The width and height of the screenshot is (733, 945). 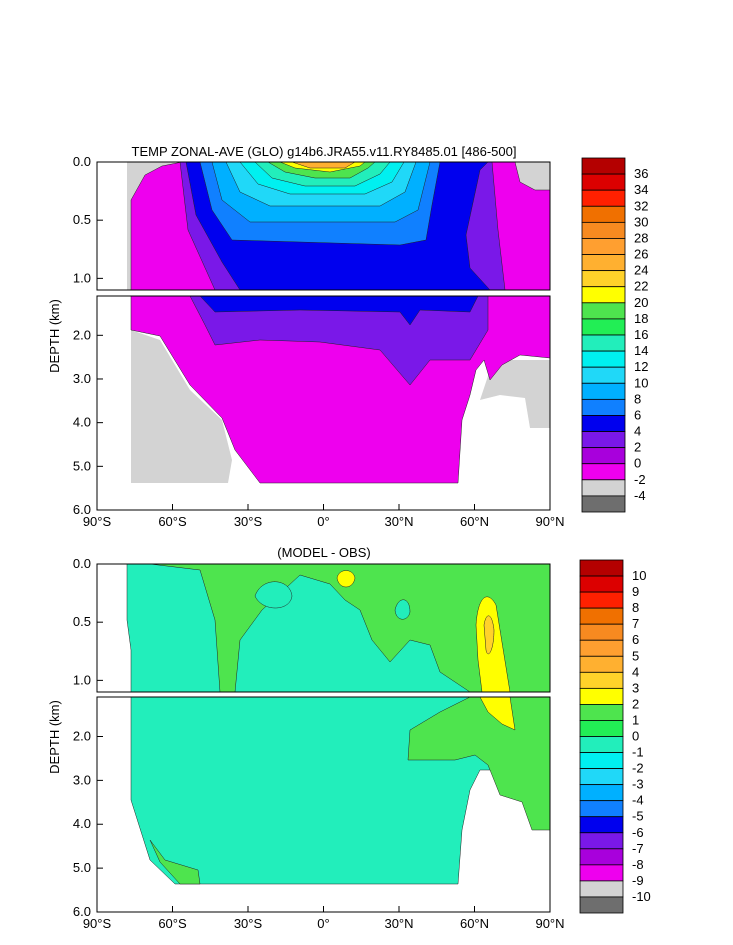 I want to click on colorbar-label: -8, so click(x=638, y=864).